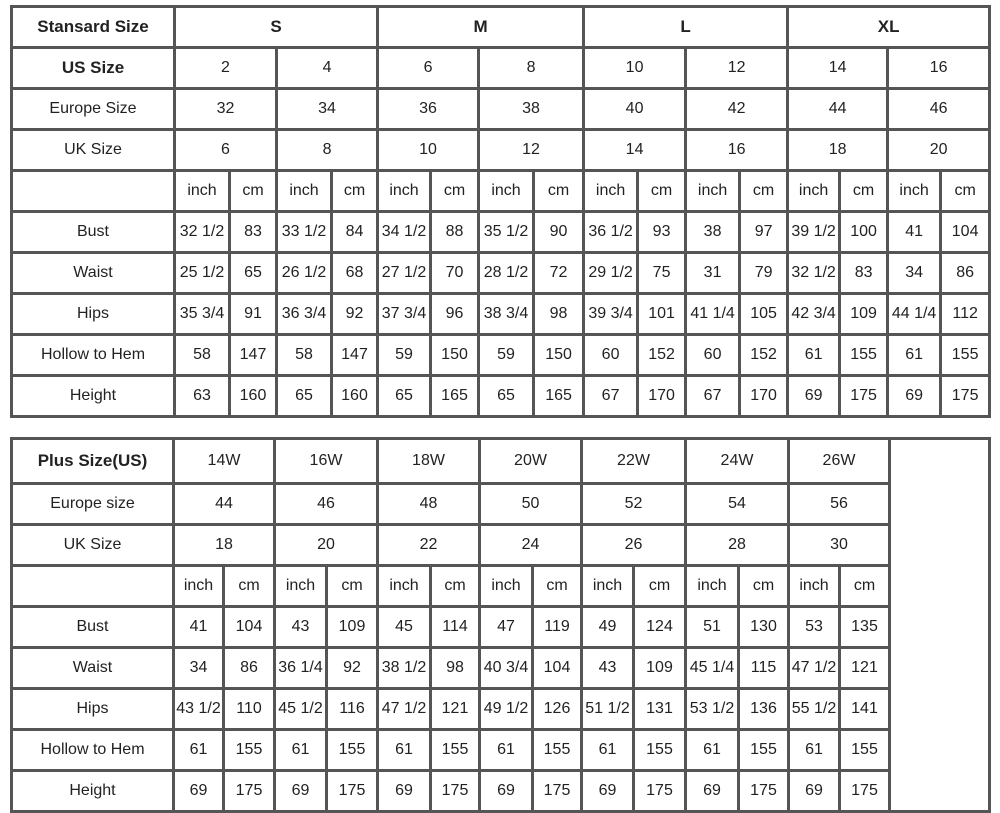 The width and height of the screenshot is (1000, 813). Describe the element at coordinates (839, 504) in the screenshot. I see `europe-size-cell: 56` at that location.